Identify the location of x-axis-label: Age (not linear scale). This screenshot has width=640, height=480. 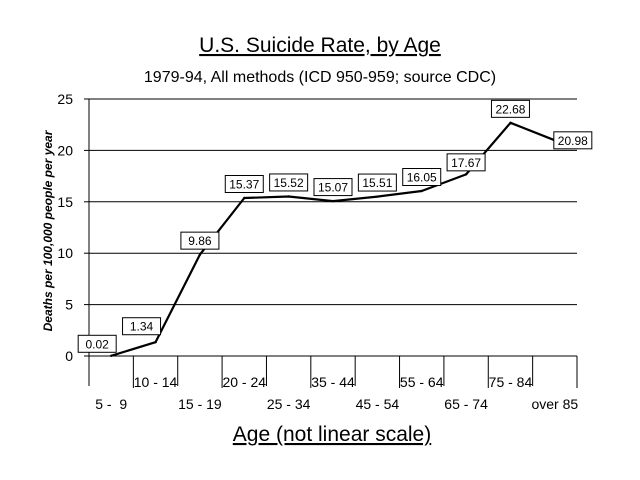
(332, 434).